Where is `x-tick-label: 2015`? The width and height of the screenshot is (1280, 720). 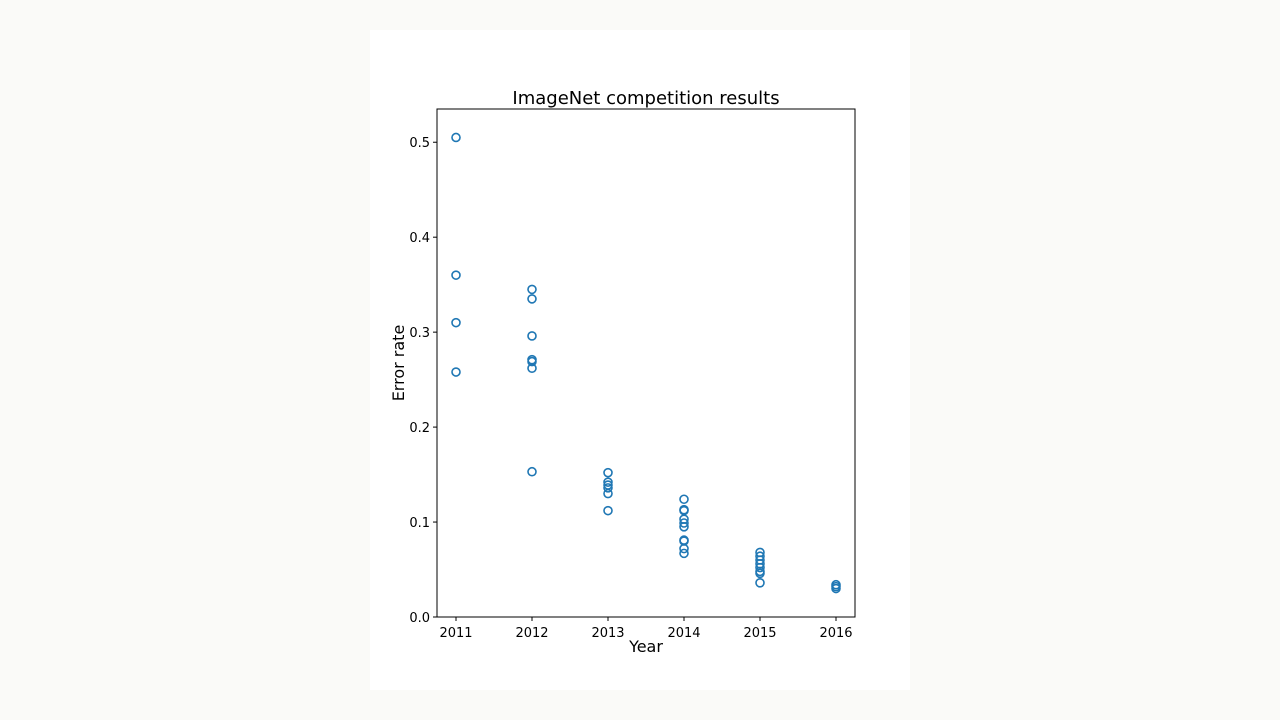
x-tick-label: 2015 is located at coordinates (759, 633).